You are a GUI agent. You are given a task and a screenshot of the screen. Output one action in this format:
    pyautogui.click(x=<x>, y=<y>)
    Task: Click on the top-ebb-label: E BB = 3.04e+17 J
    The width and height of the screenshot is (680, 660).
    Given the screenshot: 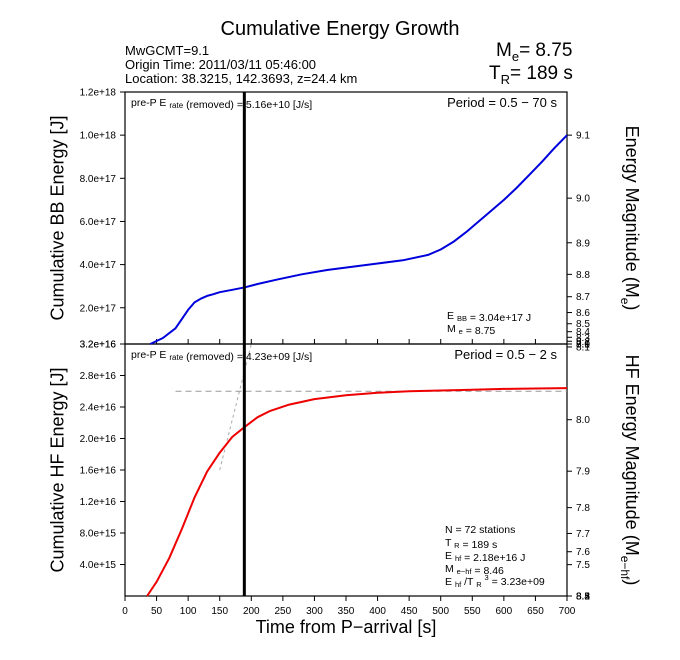 What is the action you would take?
    pyautogui.click(x=489, y=317)
    